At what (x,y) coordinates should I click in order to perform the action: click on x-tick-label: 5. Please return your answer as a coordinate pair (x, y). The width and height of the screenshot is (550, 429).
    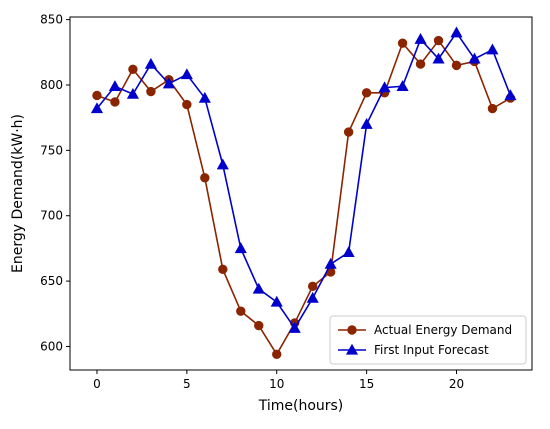
    Looking at the image, I should click on (187, 384).